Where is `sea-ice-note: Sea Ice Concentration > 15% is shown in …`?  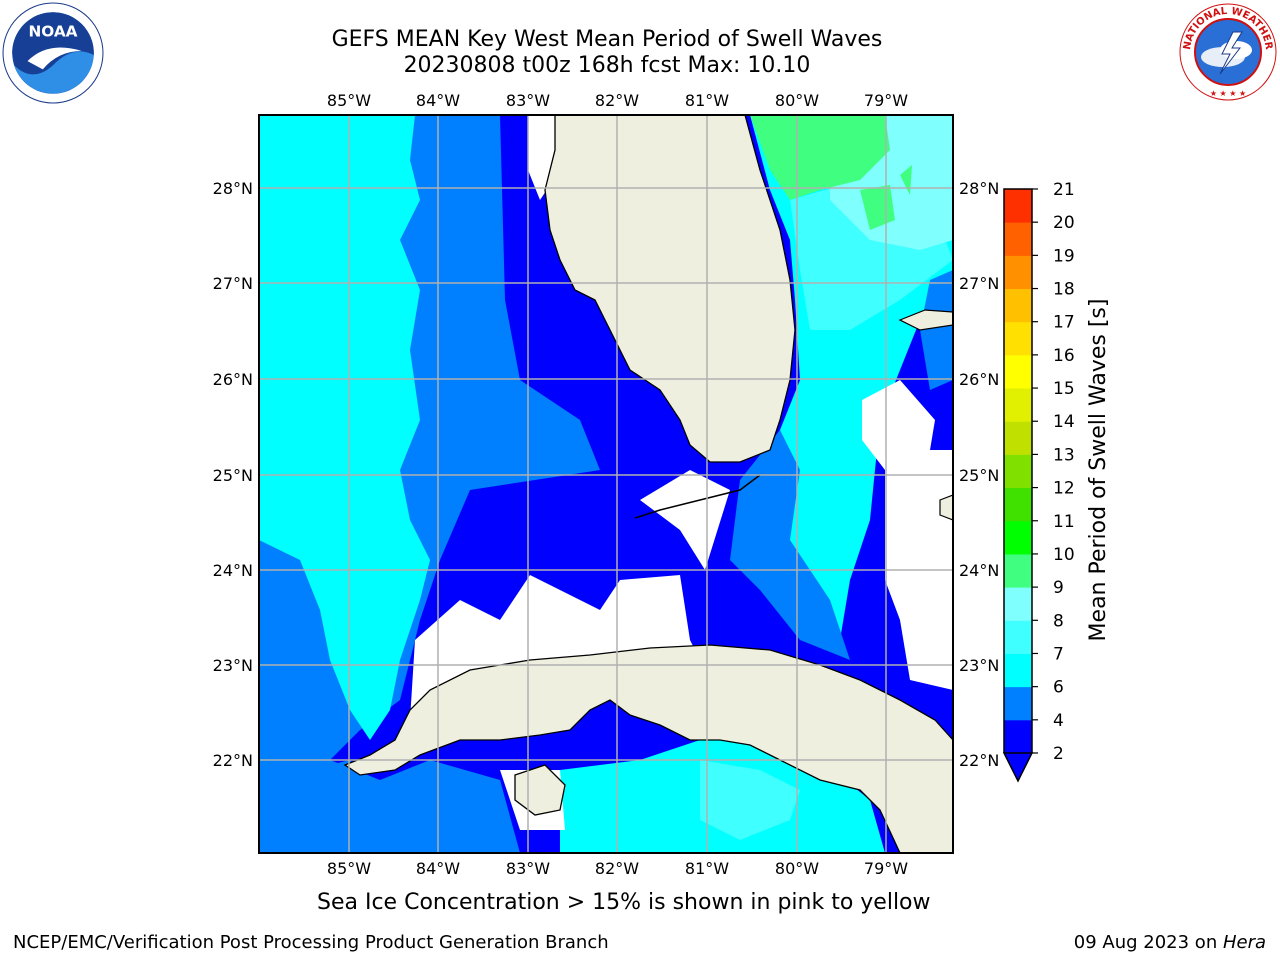
sea-ice-note: Sea Ice Concentration > 15% is shown in … is located at coordinates (624, 902).